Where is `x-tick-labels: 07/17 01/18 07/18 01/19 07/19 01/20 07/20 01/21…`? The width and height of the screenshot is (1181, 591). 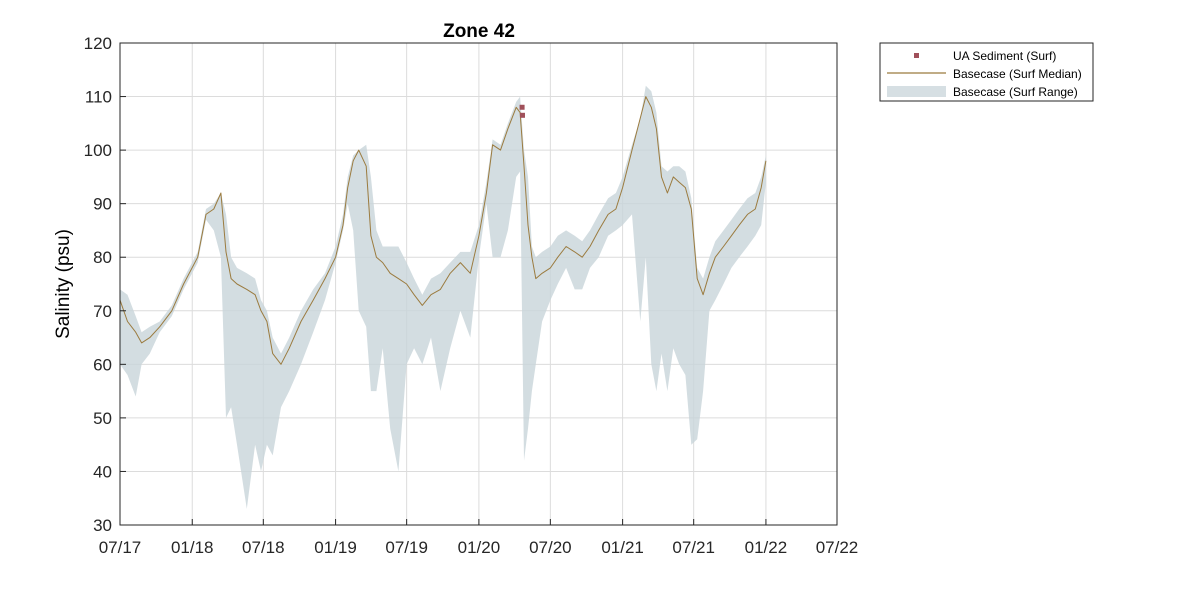 x-tick-labels: 07/17 01/18 07/18 01/19 07/19 01/20 07/20 01/21… is located at coordinates (479, 538).